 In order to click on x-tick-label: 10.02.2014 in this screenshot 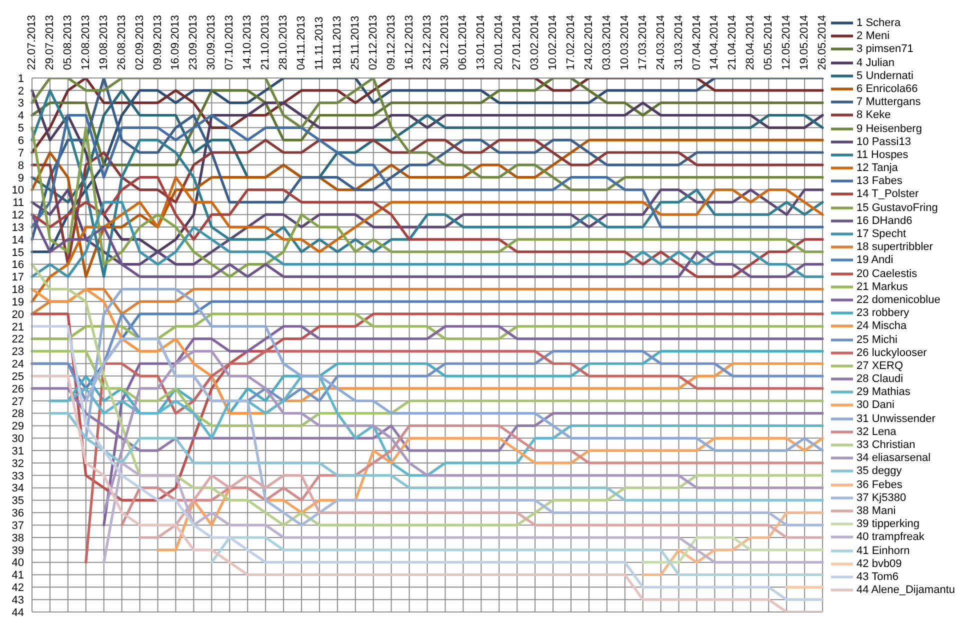, I will do `click(553, 42)`.